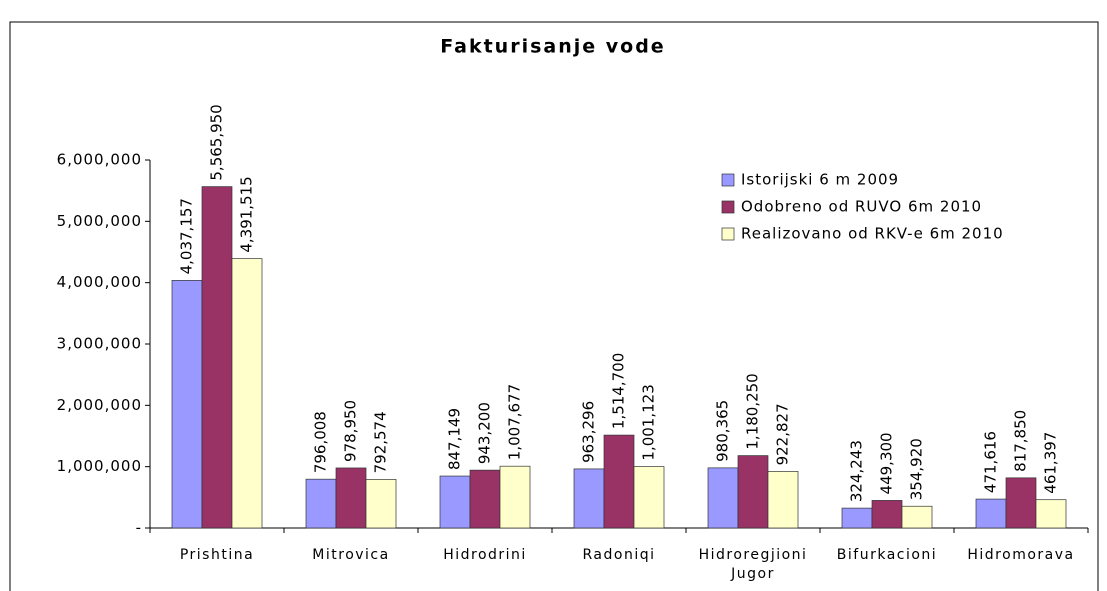  What do you see at coordinates (887, 463) in the screenshot?
I see `value-label: 449,300` at bounding box center [887, 463].